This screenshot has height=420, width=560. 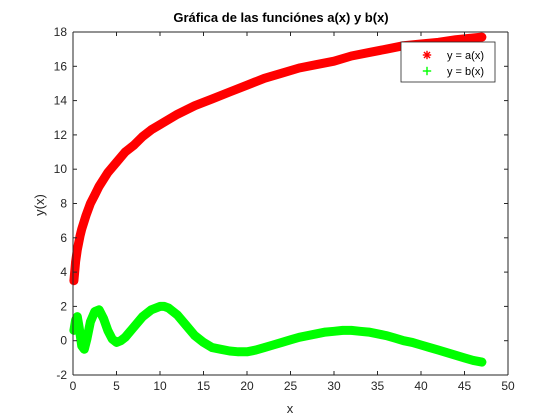 I want to click on x-tick-label: 25, so click(x=291, y=386).